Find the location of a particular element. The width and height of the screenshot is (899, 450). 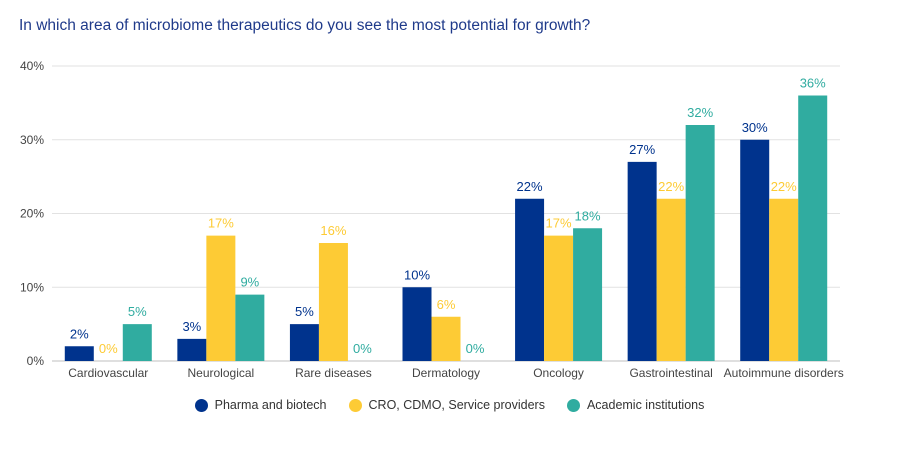

legend-item: Pharma and biotech is located at coordinates (260, 405).